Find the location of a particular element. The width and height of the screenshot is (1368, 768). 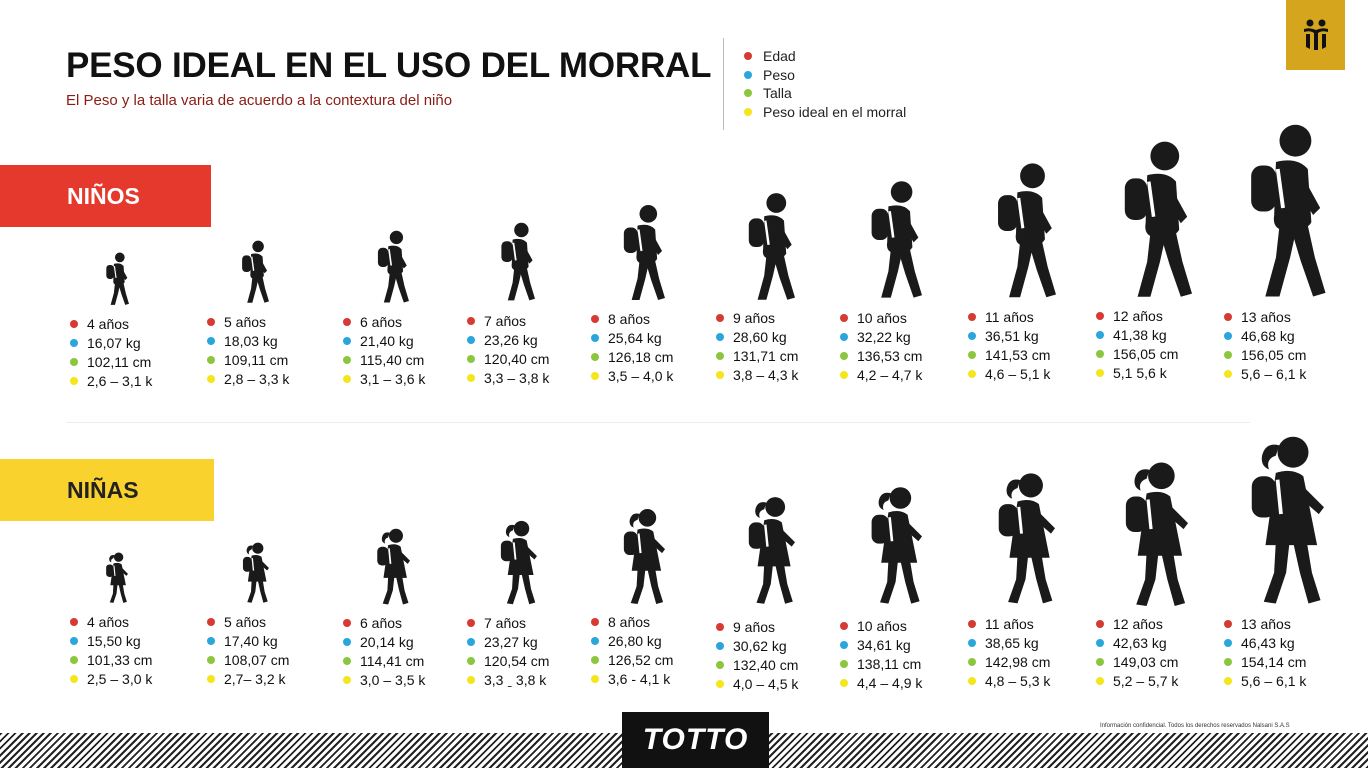

stat-value: 156,05 cm is located at coordinates (1274, 354).